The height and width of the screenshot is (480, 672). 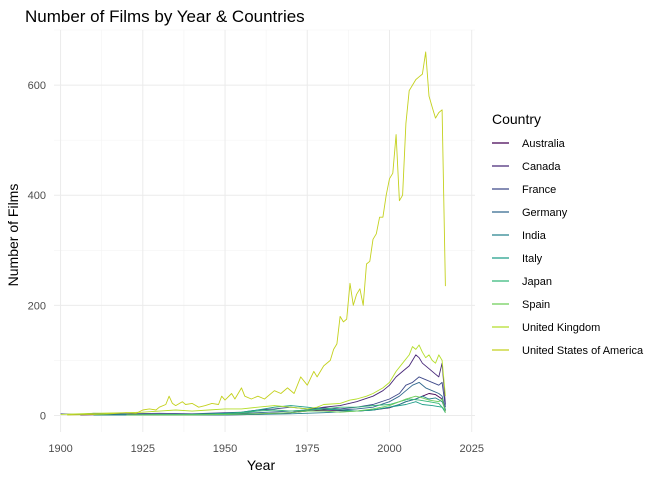 What do you see at coordinates (516, 119) in the screenshot?
I see `legend-title: Country` at bounding box center [516, 119].